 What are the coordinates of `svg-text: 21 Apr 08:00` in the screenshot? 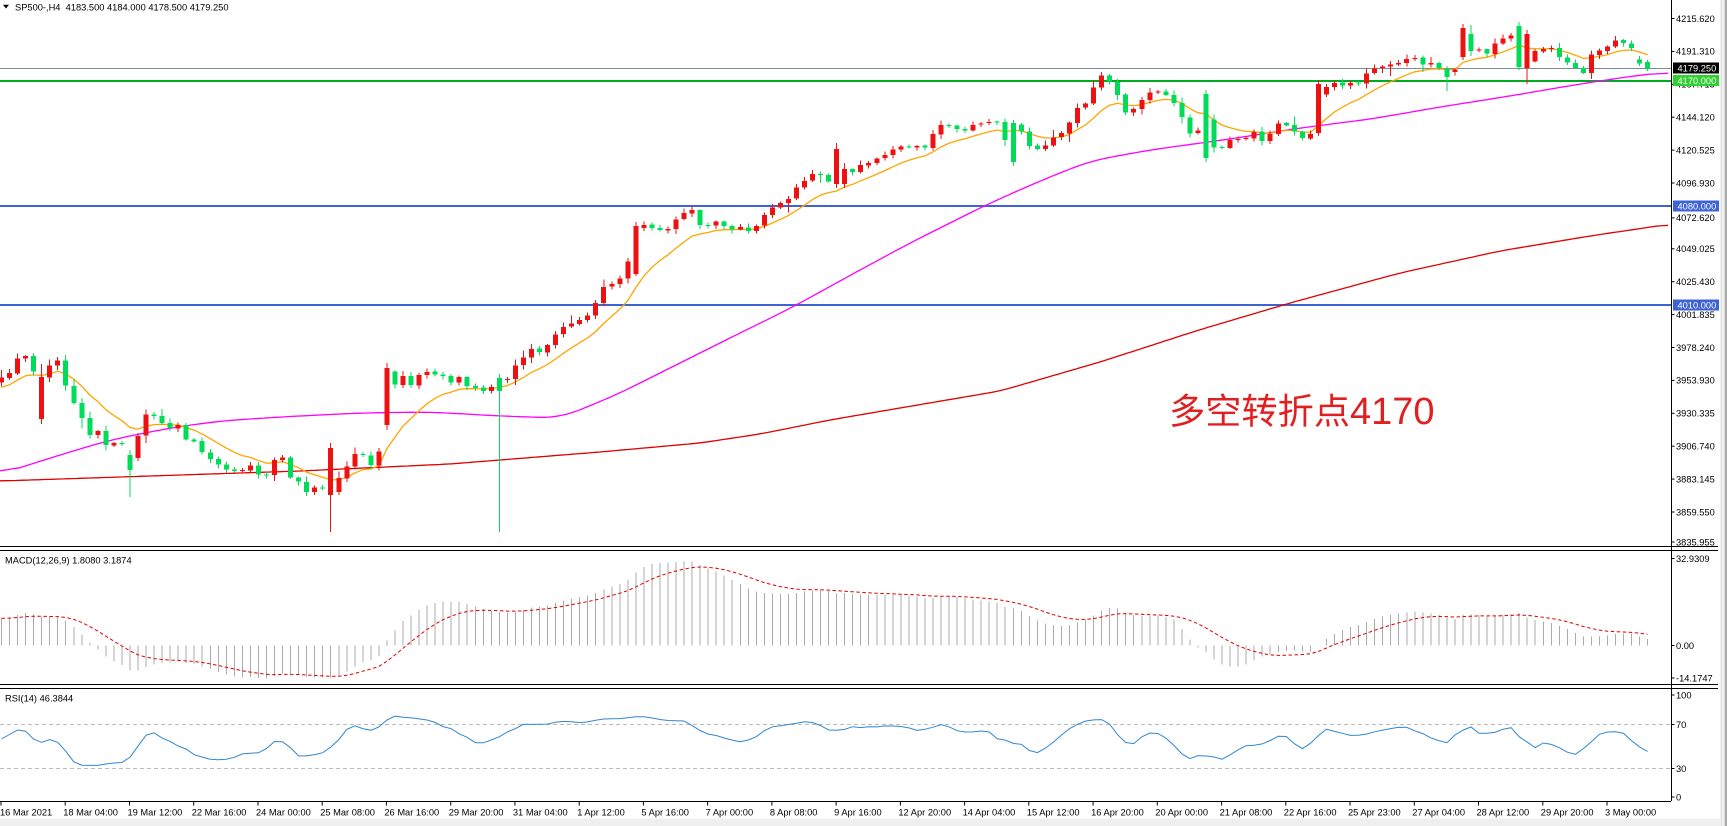 It's located at (1246, 812).